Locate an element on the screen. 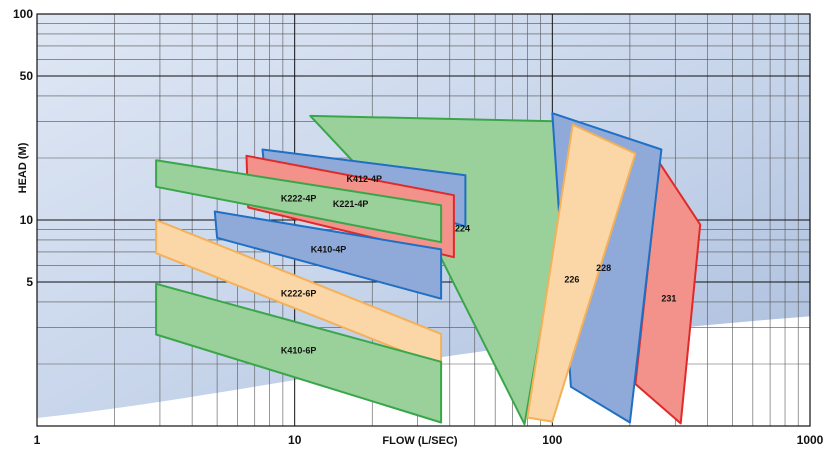 This screenshot has height=450, width=827. zone-label: K222-6P is located at coordinates (299, 293).